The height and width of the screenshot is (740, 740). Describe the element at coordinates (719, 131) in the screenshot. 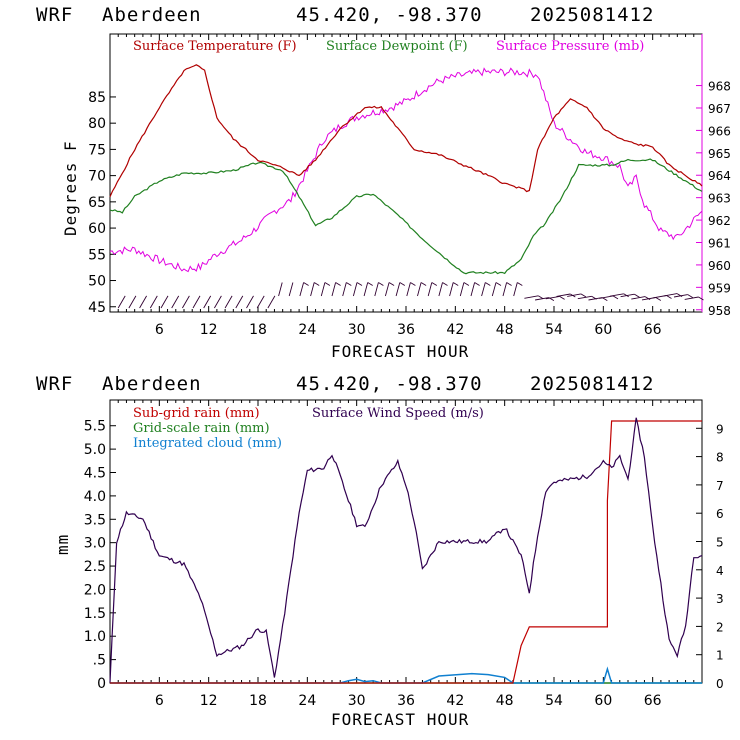

I see `top-y2tick-label: 966` at that location.